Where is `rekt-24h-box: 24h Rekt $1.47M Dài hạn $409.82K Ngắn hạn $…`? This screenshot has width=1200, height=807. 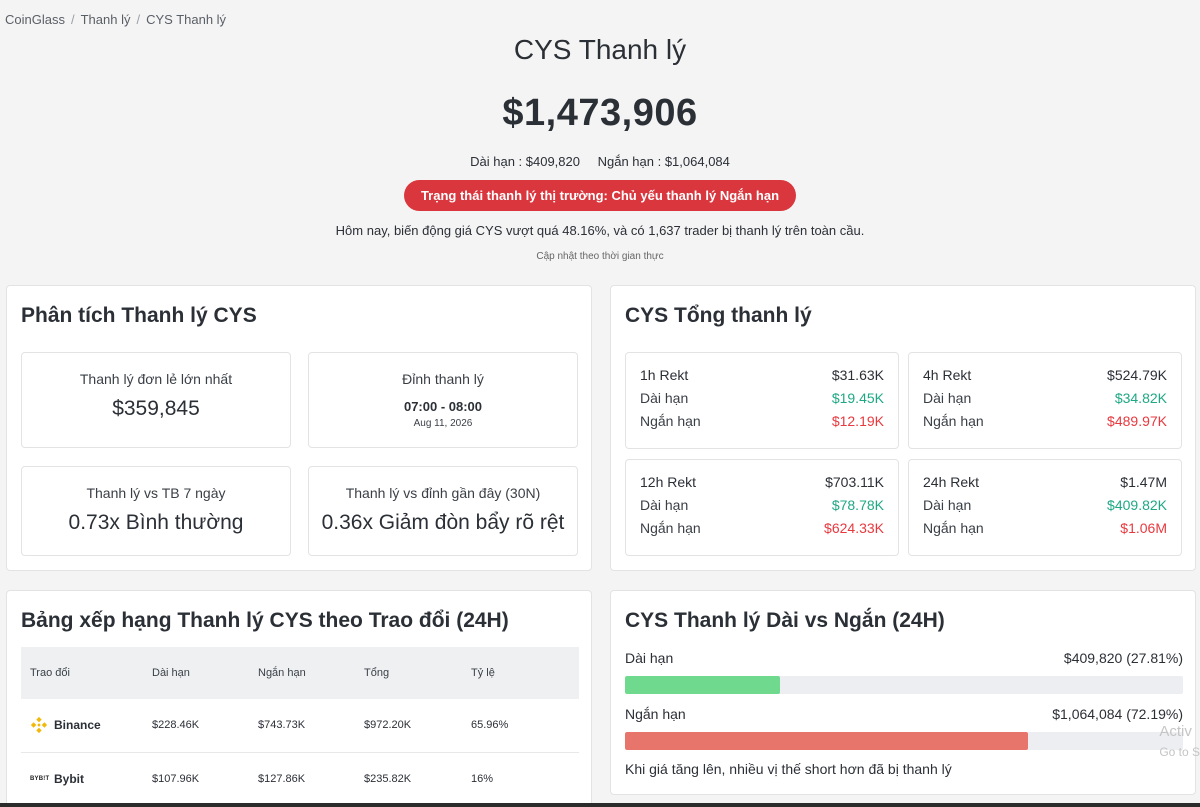 rekt-24h-box: 24h Rekt $1.47M Dài hạn $409.82K Ngắn hạn $… is located at coordinates (1045, 507).